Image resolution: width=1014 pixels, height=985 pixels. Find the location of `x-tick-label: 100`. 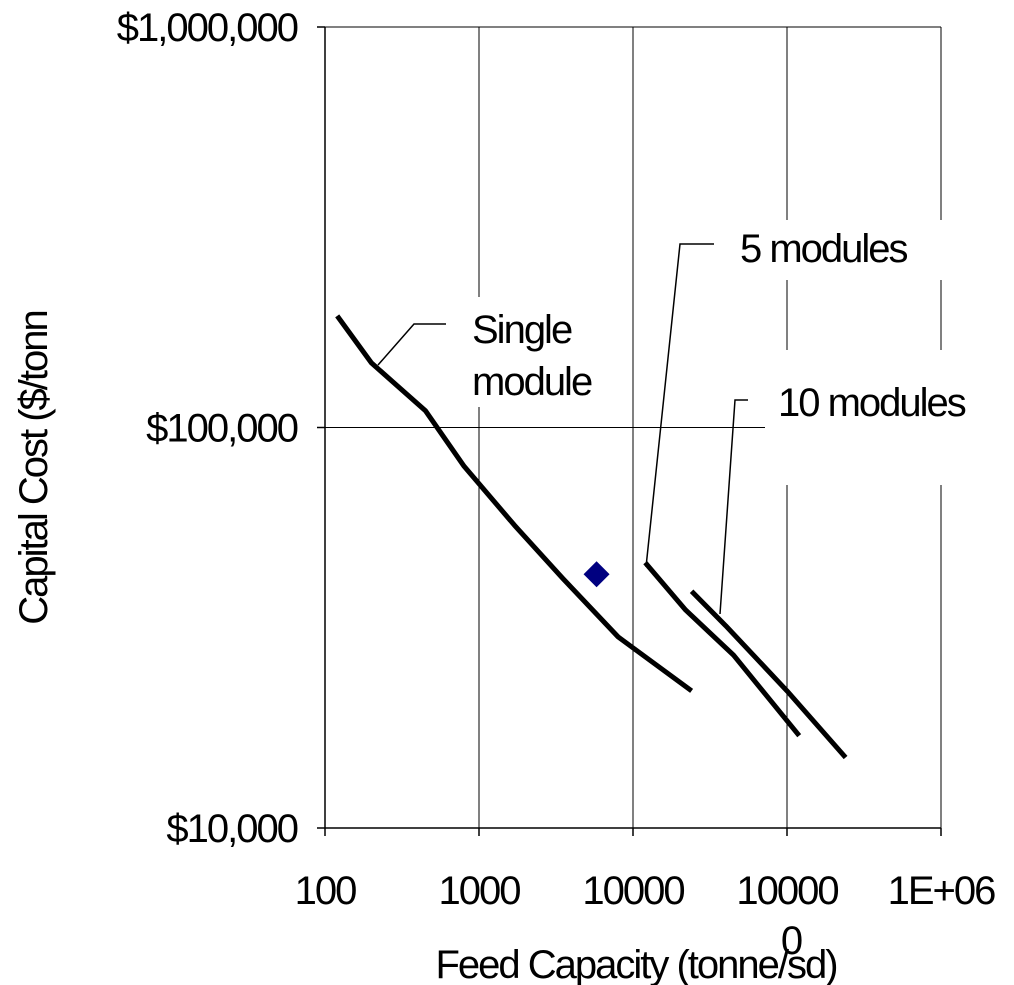

x-tick-label: 100 is located at coordinates (325, 891).